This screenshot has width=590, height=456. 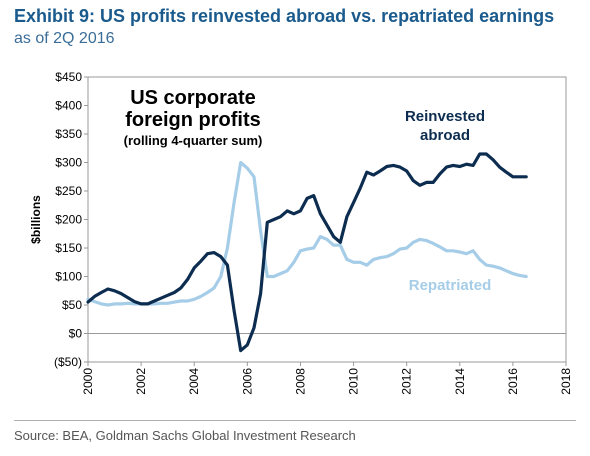 What do you see at coordinates (445, 116) in the screenshot?
I see `series-label-reinvested: Reinvested` at bounding box center [445, 116].